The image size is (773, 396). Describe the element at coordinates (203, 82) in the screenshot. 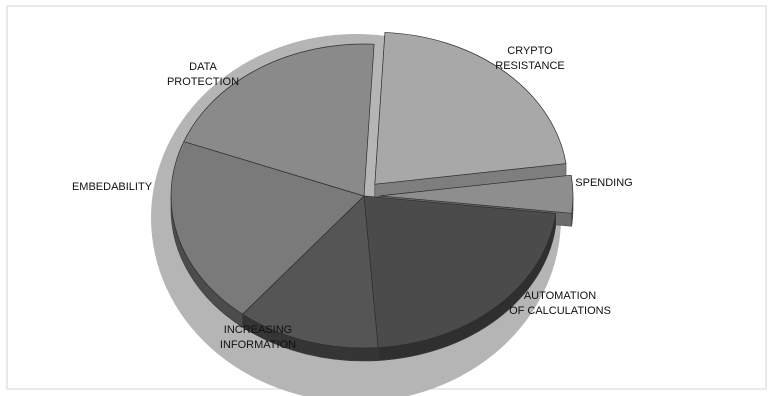

I see `label-data-protection-line-1: PROTECTION` at that location.